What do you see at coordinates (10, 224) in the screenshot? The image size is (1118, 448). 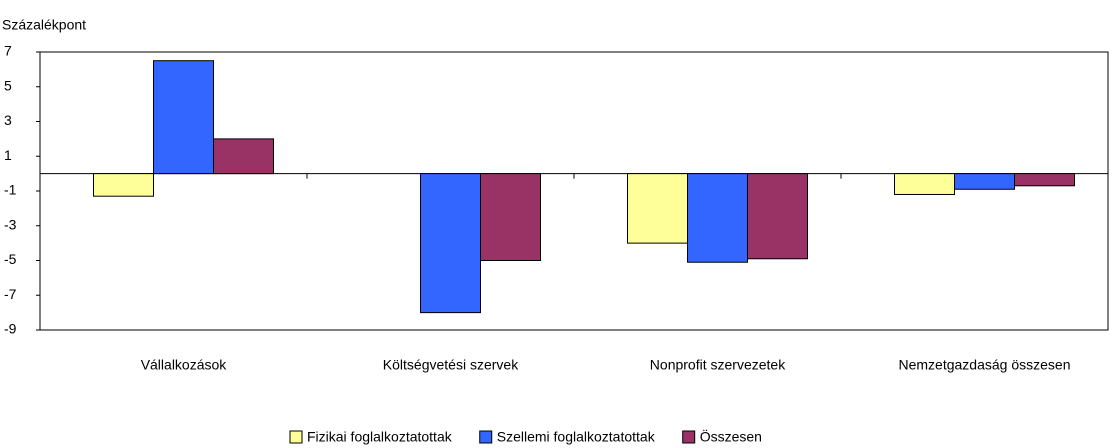 I see `y-tick-label: -3` at bounding box center [10, 224].